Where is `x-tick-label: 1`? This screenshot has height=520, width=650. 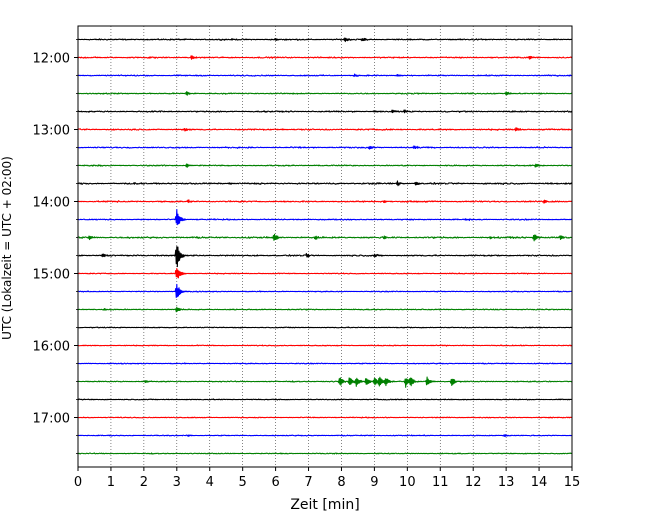
x-tick-label: 1 is located at coordinates (111, 482).